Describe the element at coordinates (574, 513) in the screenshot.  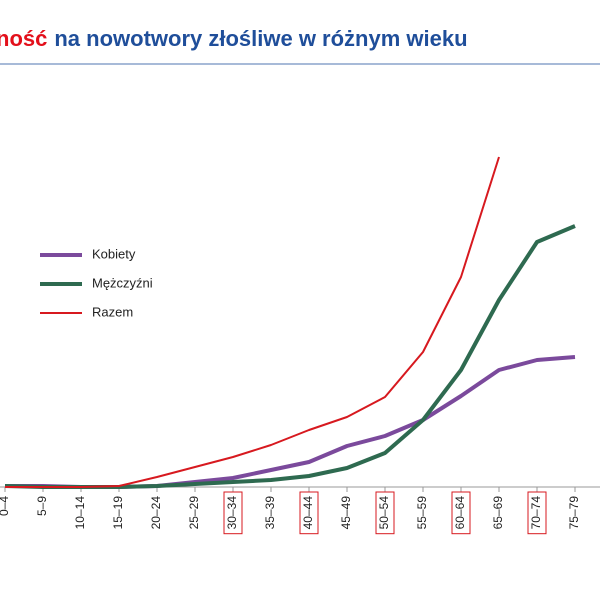
I see `x-tick-label: 75–79` at that location.